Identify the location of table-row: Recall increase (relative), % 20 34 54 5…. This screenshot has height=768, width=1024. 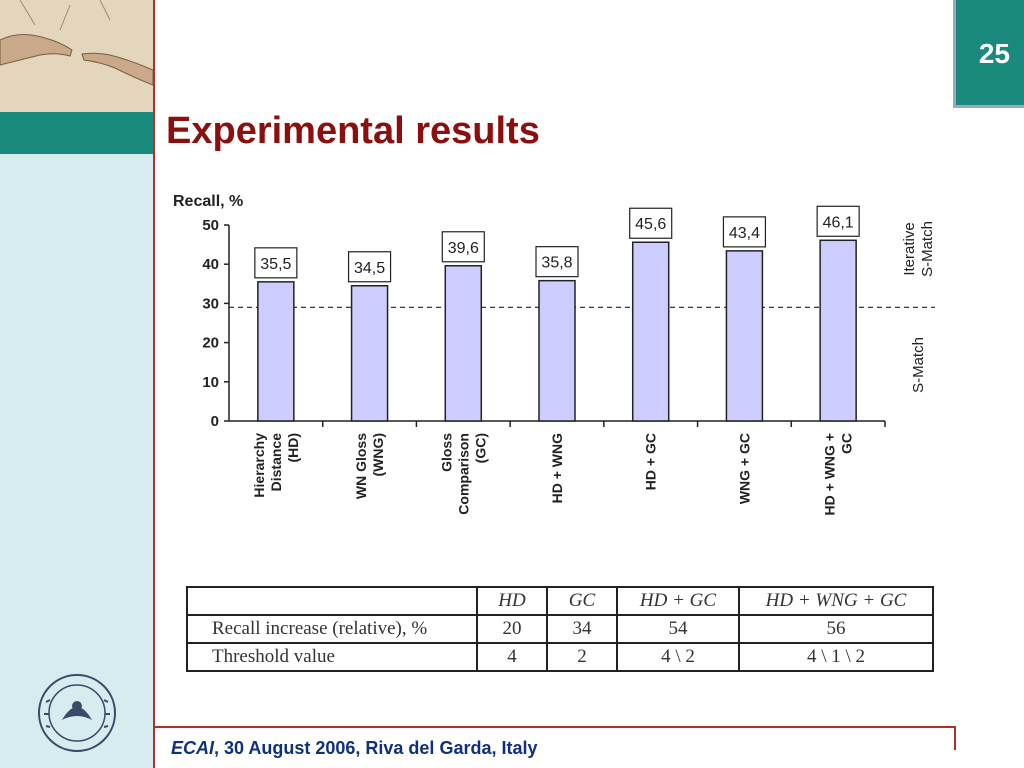
(560, 629).